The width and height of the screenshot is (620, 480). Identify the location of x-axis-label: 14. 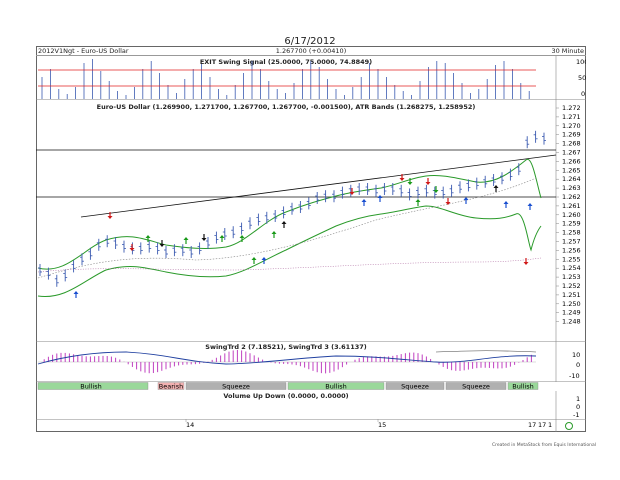
(190, 425).